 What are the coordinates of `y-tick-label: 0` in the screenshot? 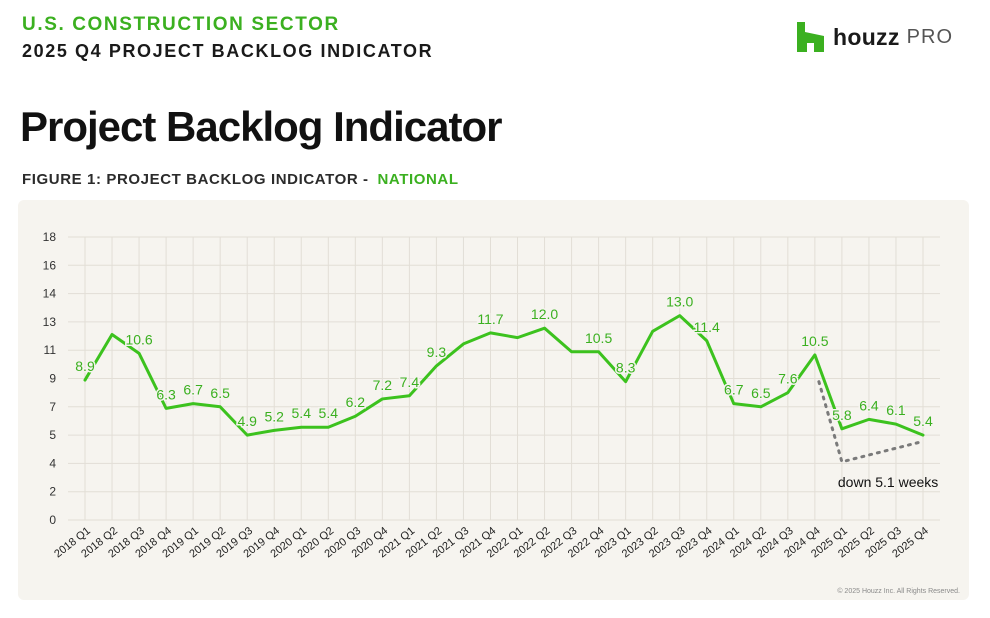 It's located at (52, 520).